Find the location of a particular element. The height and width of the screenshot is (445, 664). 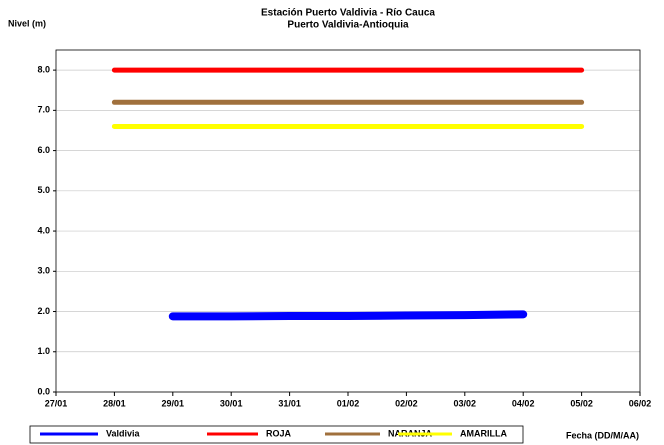

y-tick-label: 5.0 is located at coordinates (43, 190).